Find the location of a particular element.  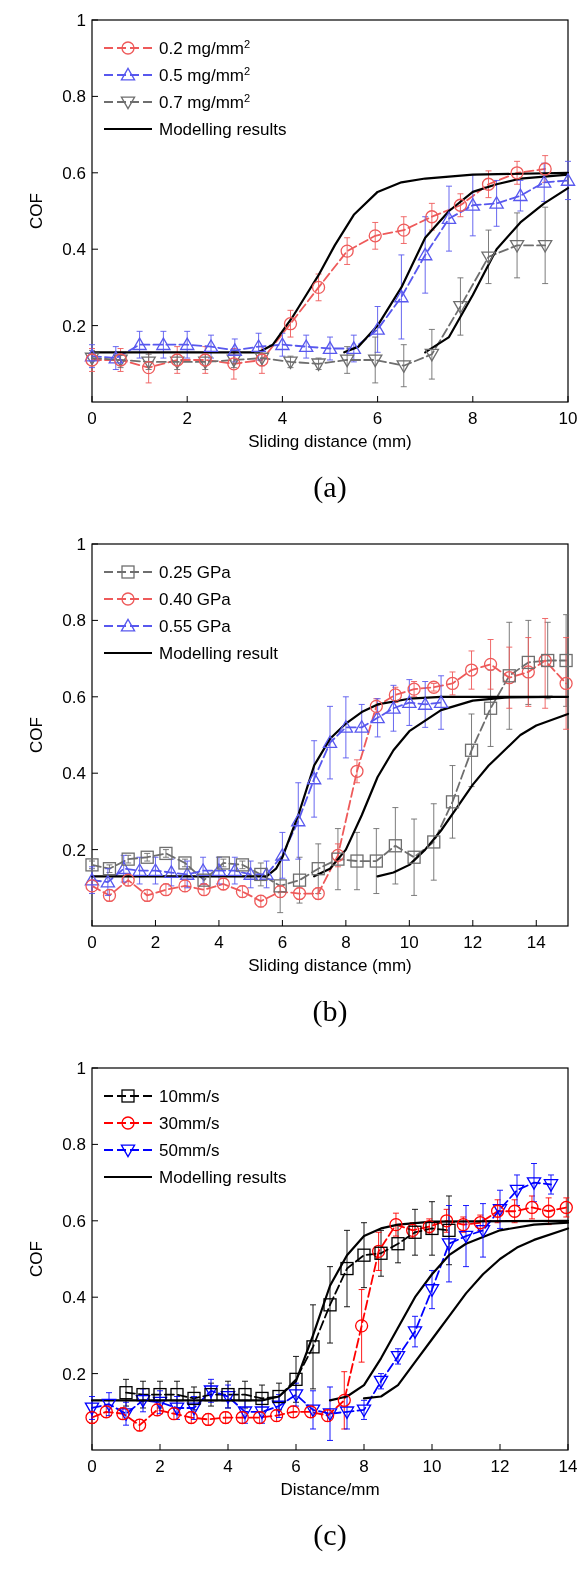

legend-label: 0.2 mg/mm$^{2}$ is located at coordinates (205, 47).